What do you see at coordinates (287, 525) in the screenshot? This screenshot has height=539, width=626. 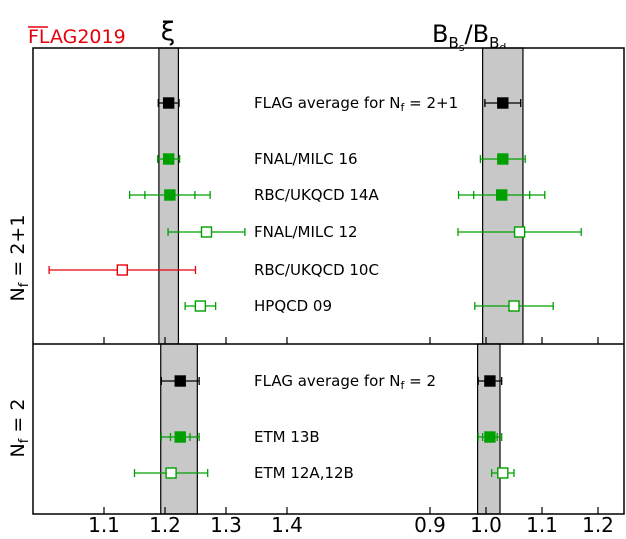 I see `xi-tick-label-3: 1.4` at bounding box center [287, 525].